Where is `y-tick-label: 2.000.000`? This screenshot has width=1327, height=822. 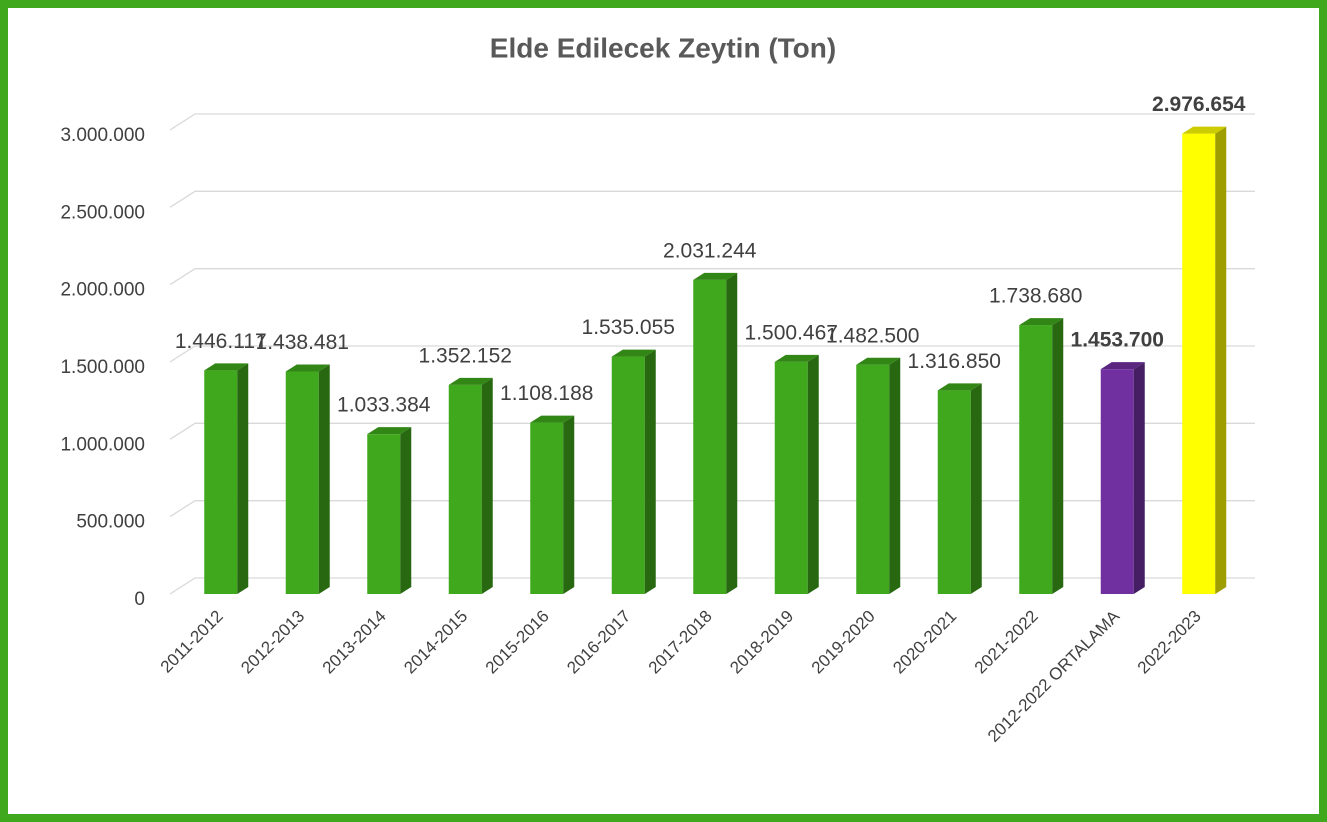
y-tick-label: 2.000.000 is located at coordinates (102, 290).